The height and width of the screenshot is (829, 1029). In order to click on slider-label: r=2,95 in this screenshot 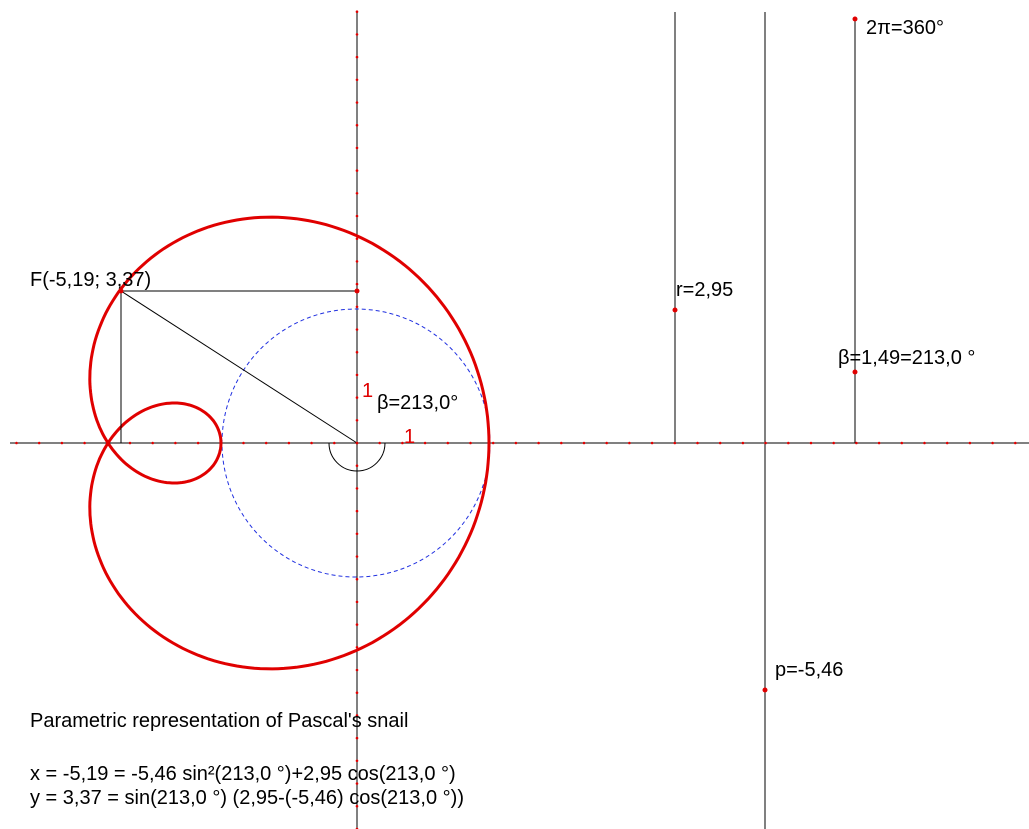, I will do `click(704, 290)`.